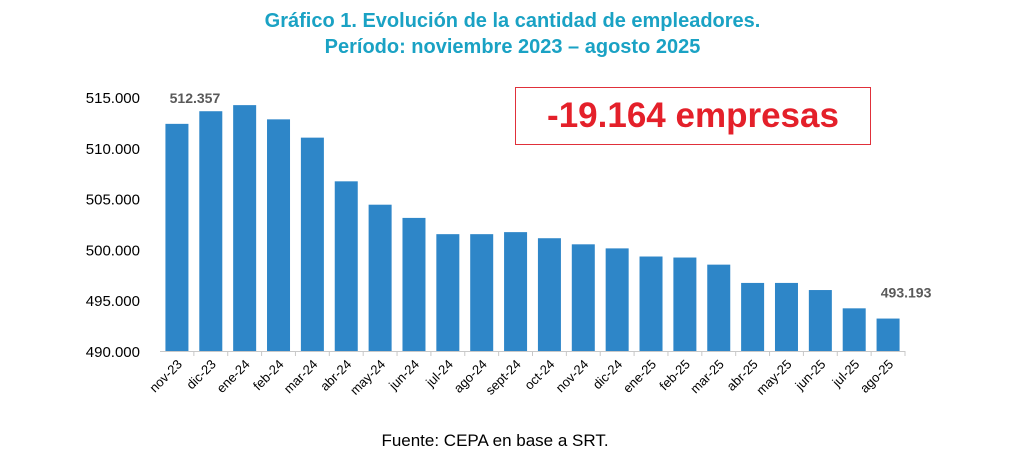 This screenshot has height=470, width=1025. Describe the element at coordinates (906, 293) in the screenshot. I see `data-label-ago-25: 493.193` at that location.